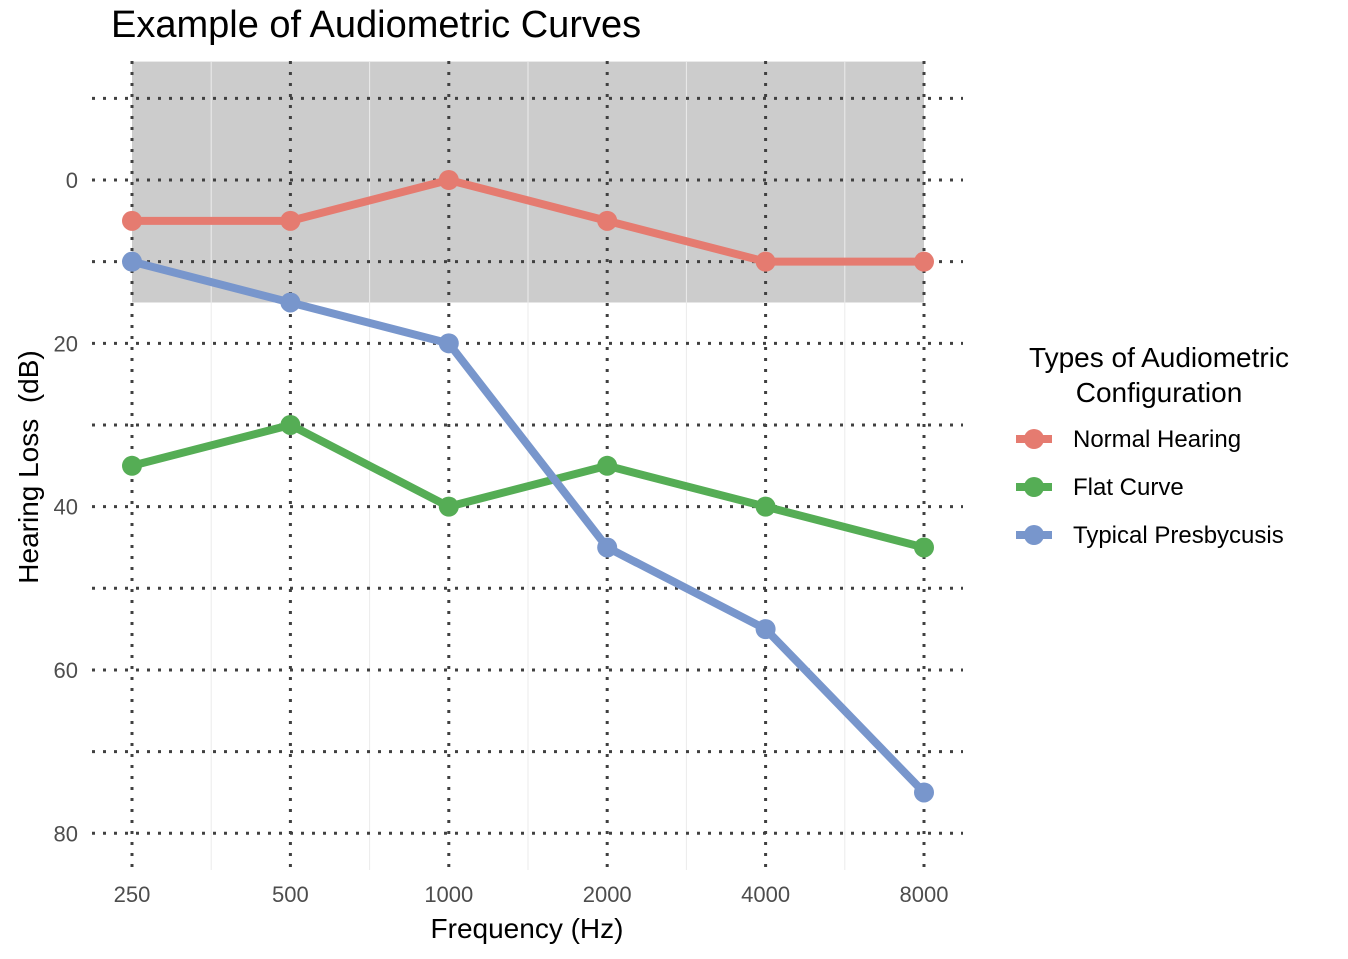  Describe the element at coordinates (66, 833) in the screenshot. I see `y-tick-label: 80` at that location.